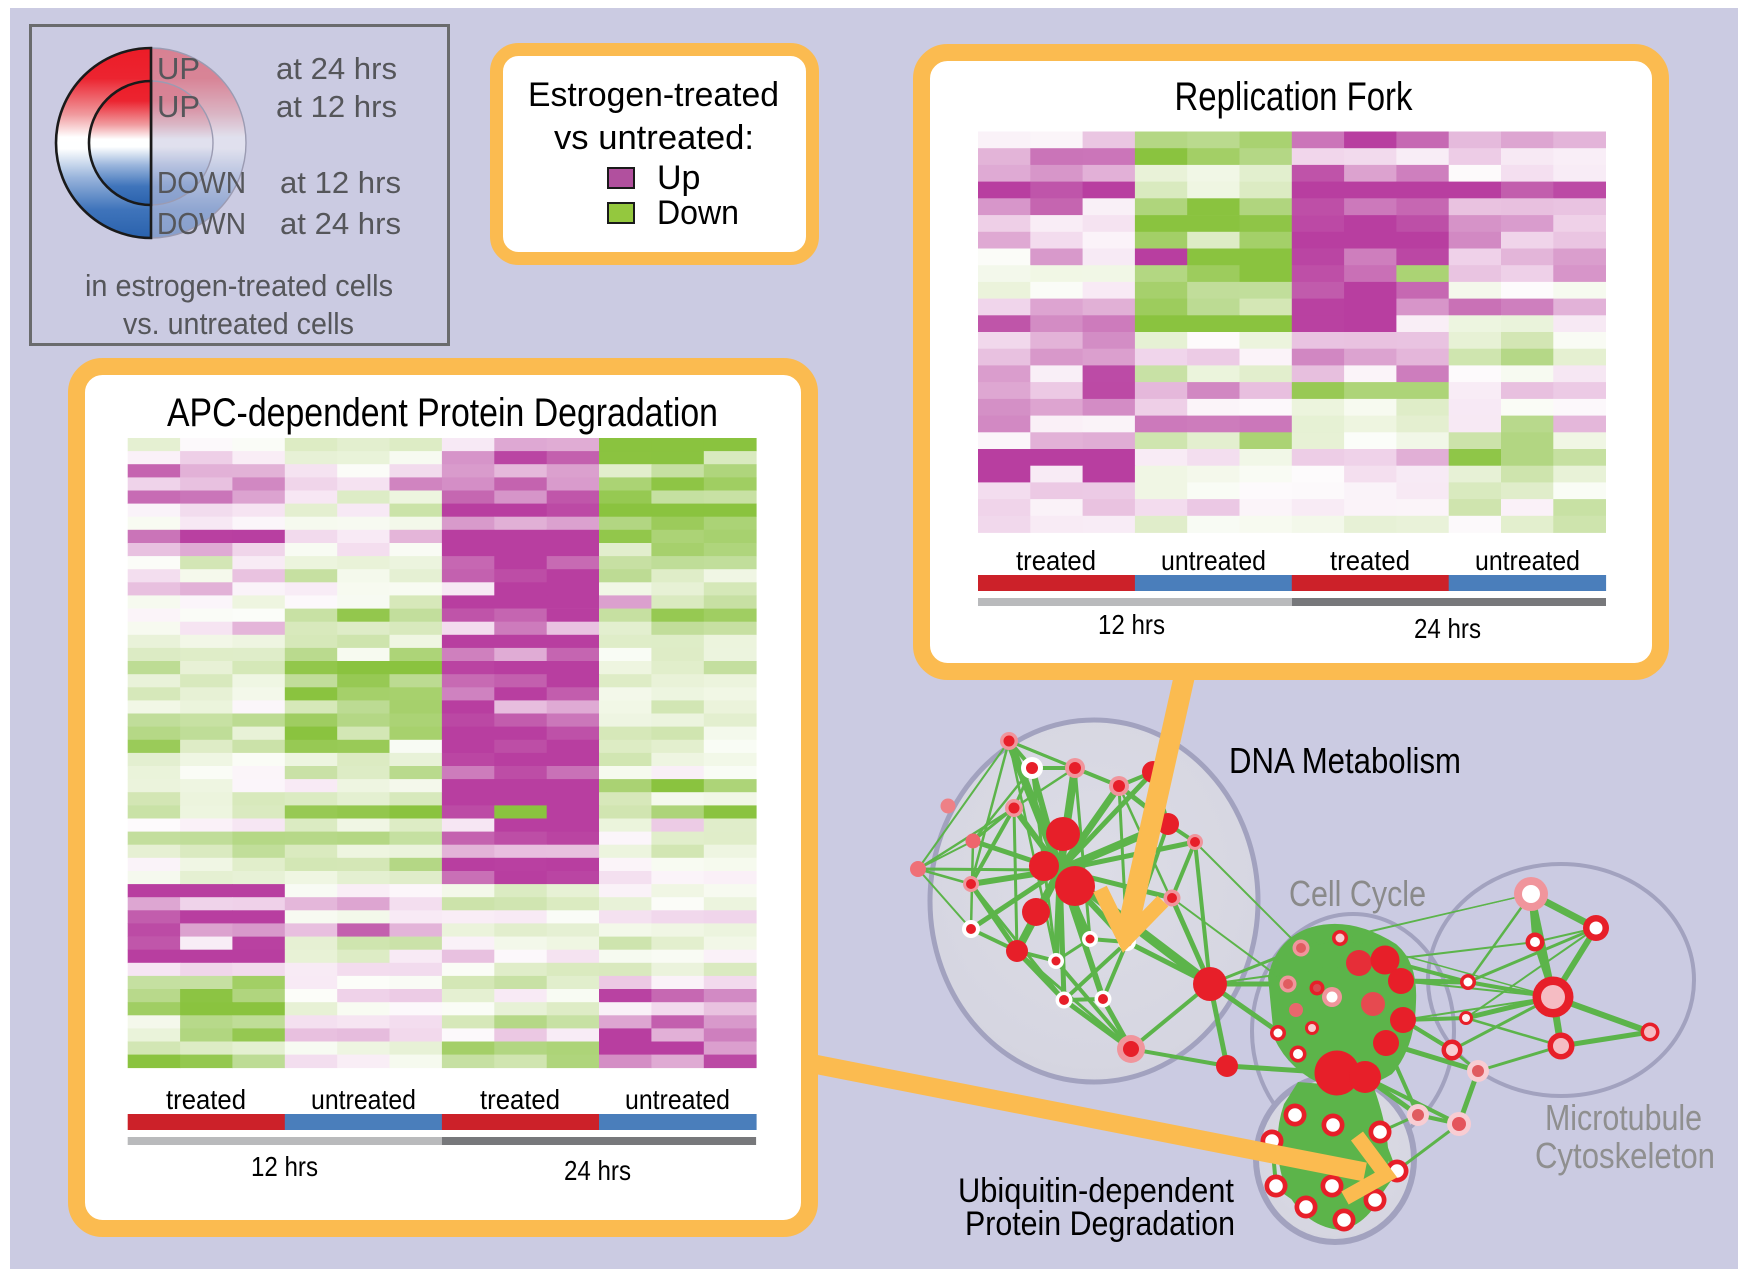 The height and width of the screenshot is (1284, 1750). I want to click on svg-text: DNA Metabolism, so click(1345, 760).